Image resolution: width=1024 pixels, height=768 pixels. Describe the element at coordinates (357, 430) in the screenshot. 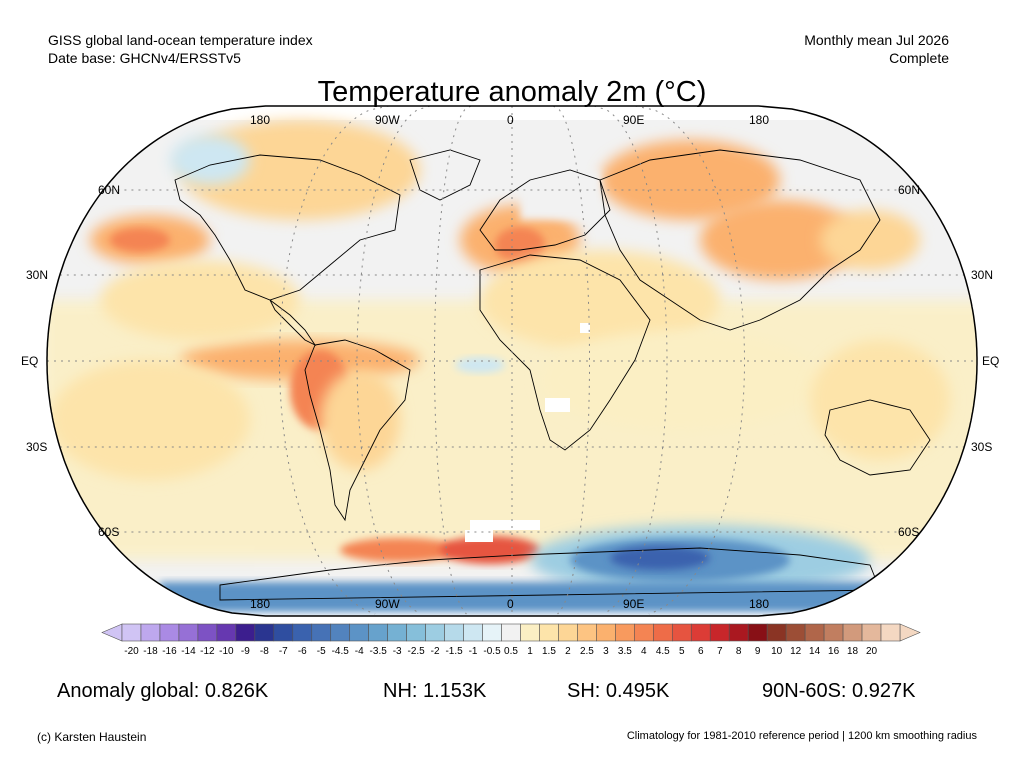

I see `south-america-outline` at that location.